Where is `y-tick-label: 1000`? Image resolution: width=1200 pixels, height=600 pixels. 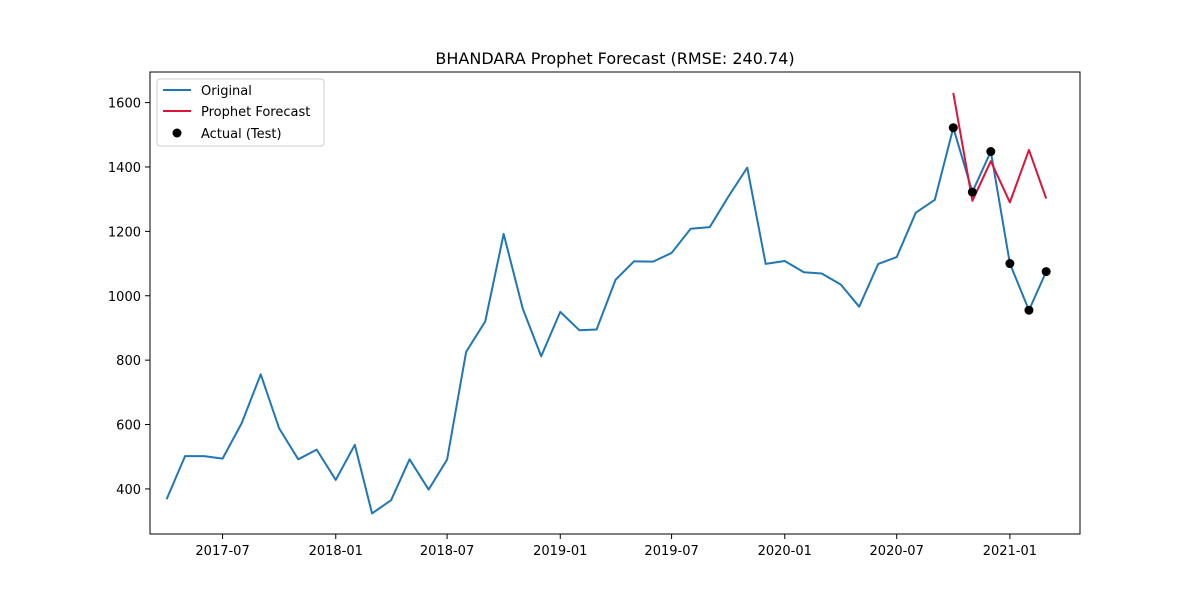
y-tick-label: 1000 is located at coordinates (124, 297).